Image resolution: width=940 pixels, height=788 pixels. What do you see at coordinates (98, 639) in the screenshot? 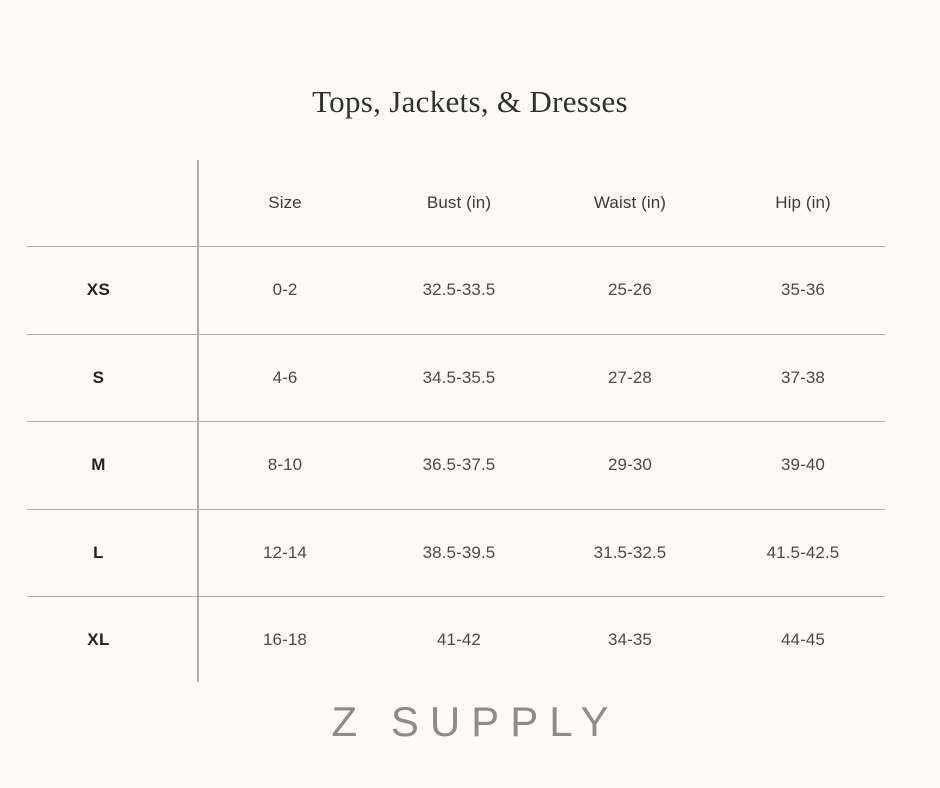
I see `row-size-label: XL` at bounding box center [98, 639].